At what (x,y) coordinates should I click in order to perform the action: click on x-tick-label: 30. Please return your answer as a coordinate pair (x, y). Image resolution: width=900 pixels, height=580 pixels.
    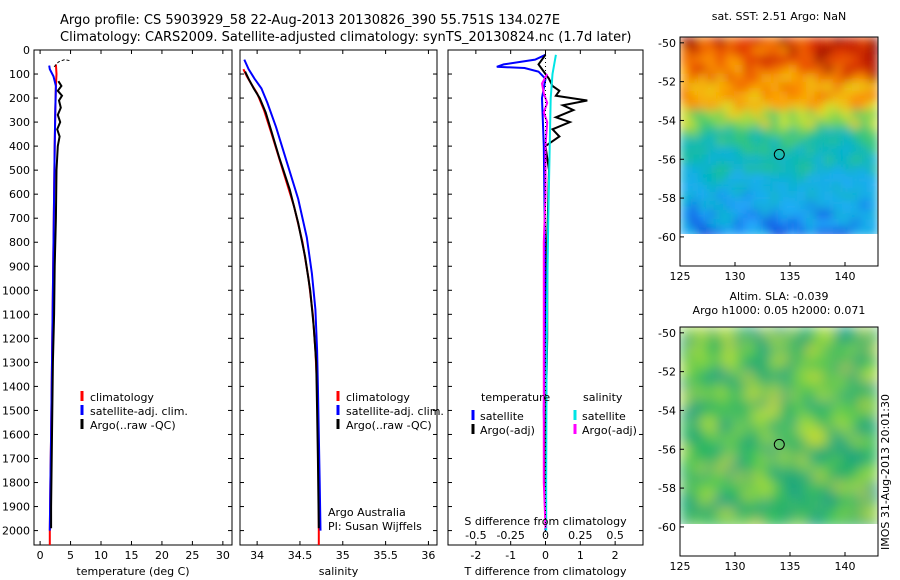
    Looking at the image, I should click on (223, 555).